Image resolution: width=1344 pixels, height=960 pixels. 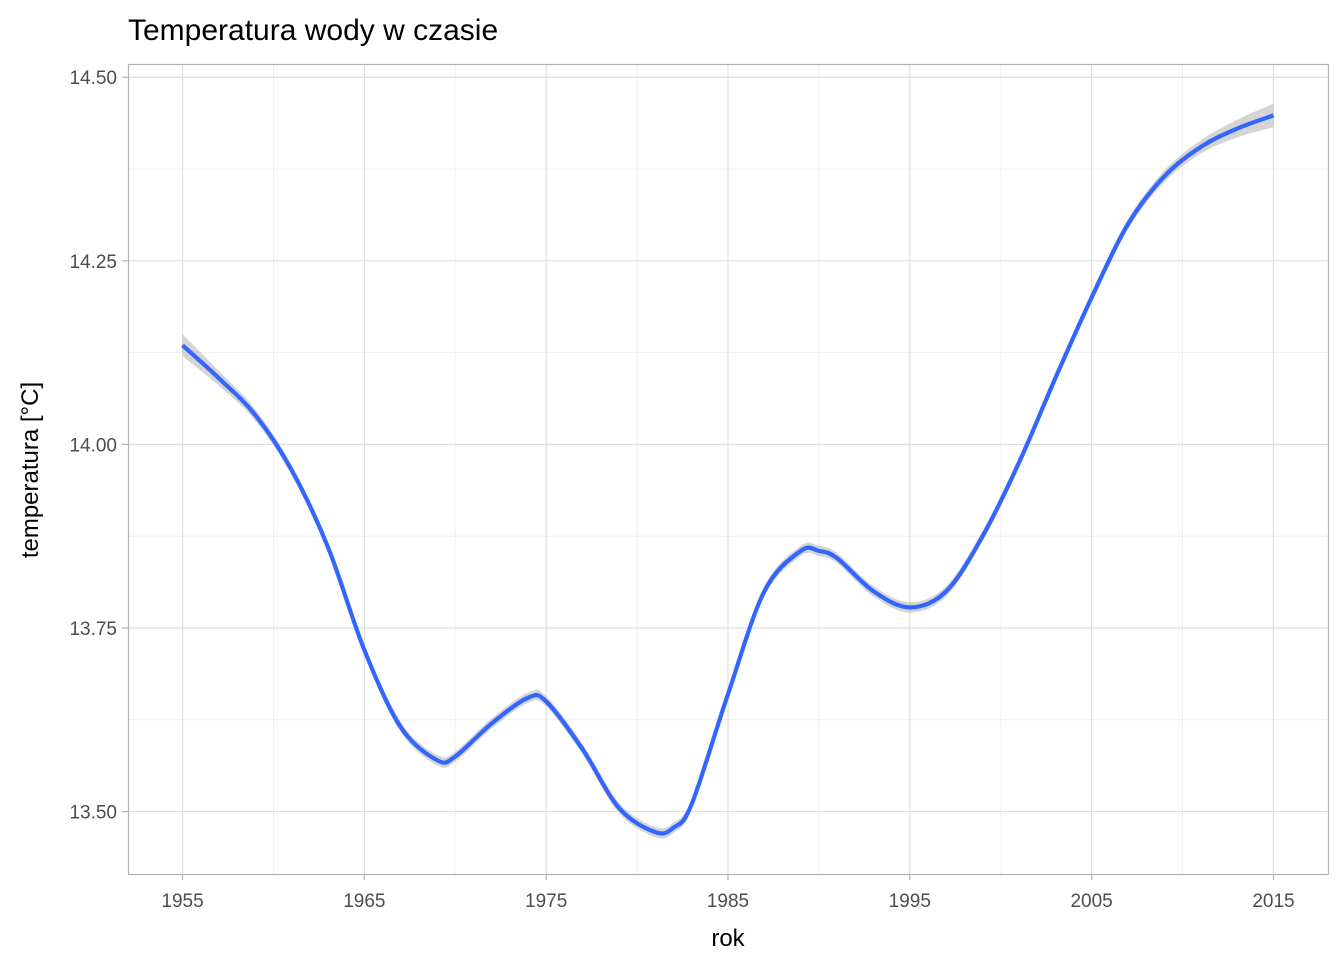 I want to click on x-tick-label: 2015, so click(x=1273, y=901).